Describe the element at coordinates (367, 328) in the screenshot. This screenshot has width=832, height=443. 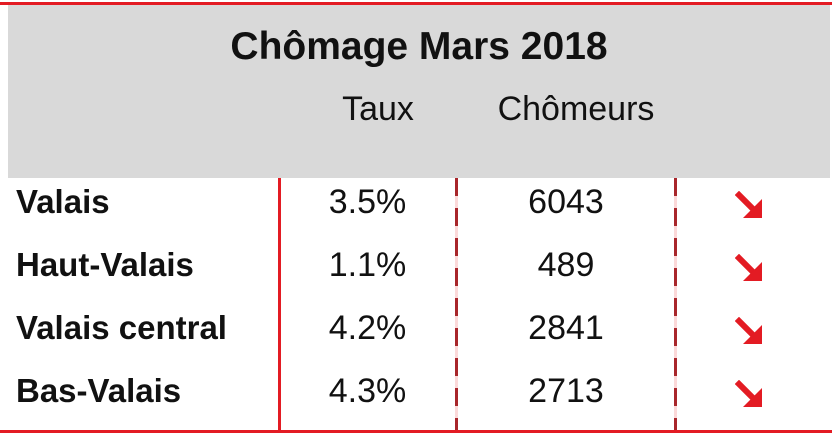
I see `unemployment-rate: 4.2%` at that location.